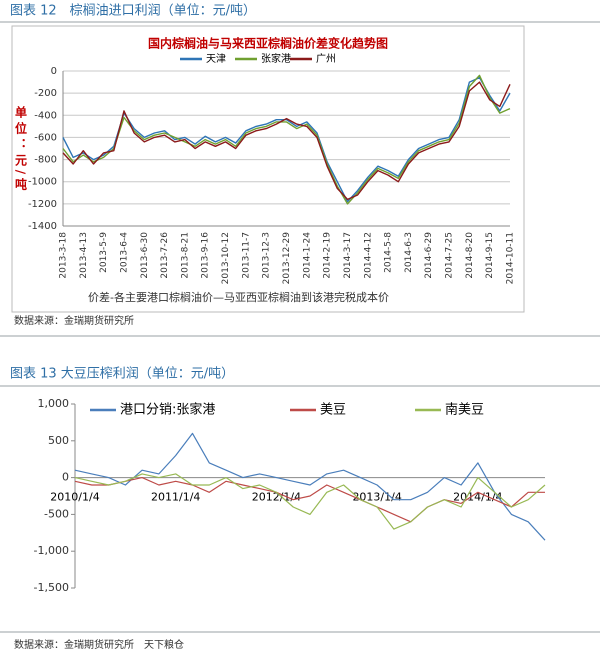  What do you see at coordinates (45, 160) in the screenshot?
I see `y-tick-label: -800` at bounding box center [45, 160].